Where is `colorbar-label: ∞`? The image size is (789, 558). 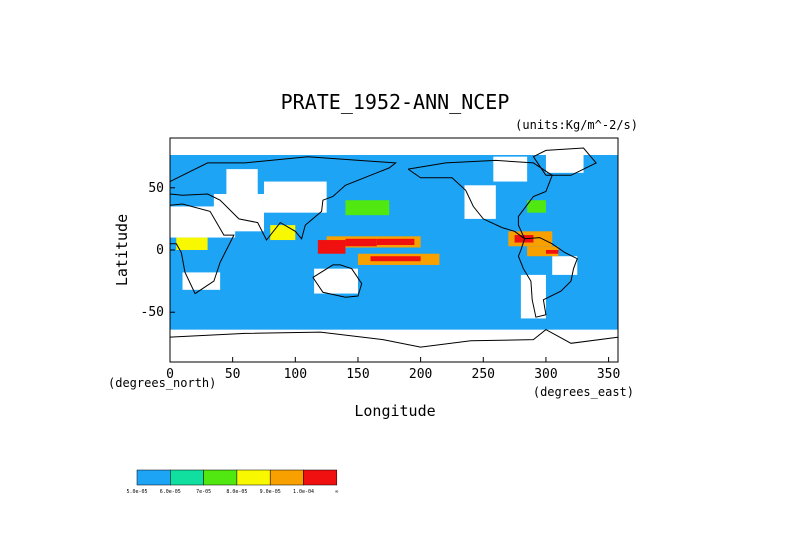
colorbar-label: ∞ is located at coordinates (336, 492).